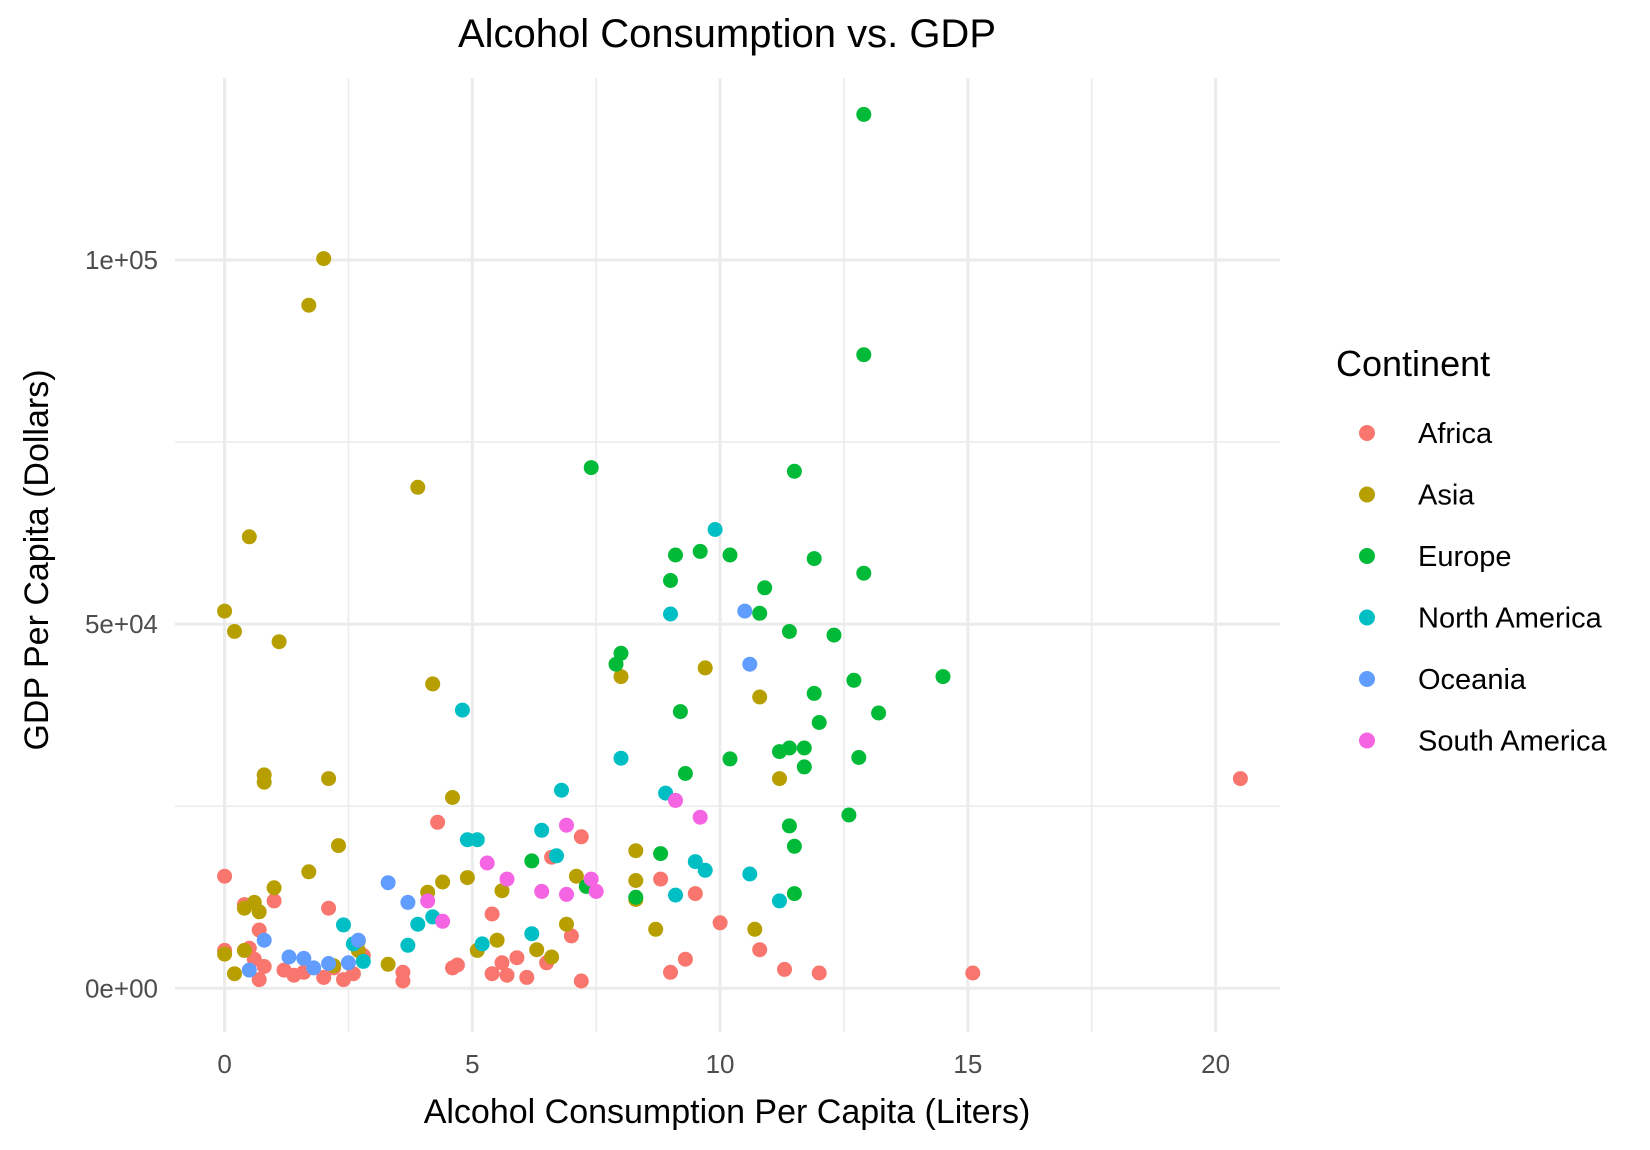  What do you see at coordinates (121, 260) in the screenshot?
I see `y-tick-label: 1e+05` at bounding box center [121, 260].